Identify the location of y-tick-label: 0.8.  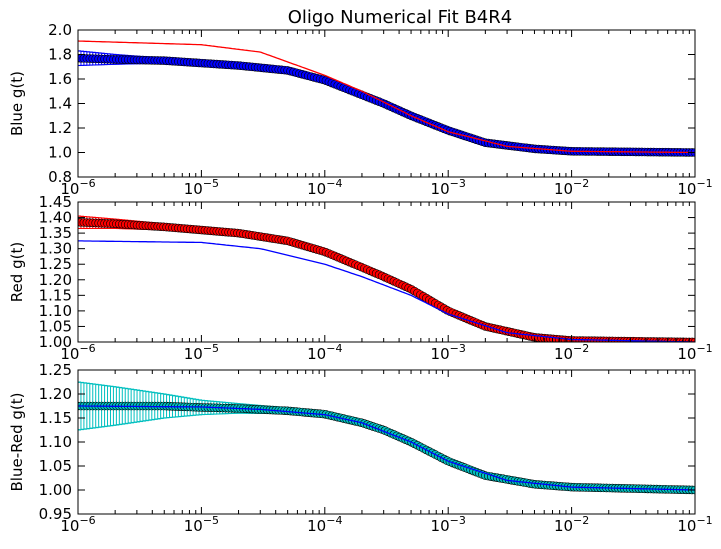
(60, 177).